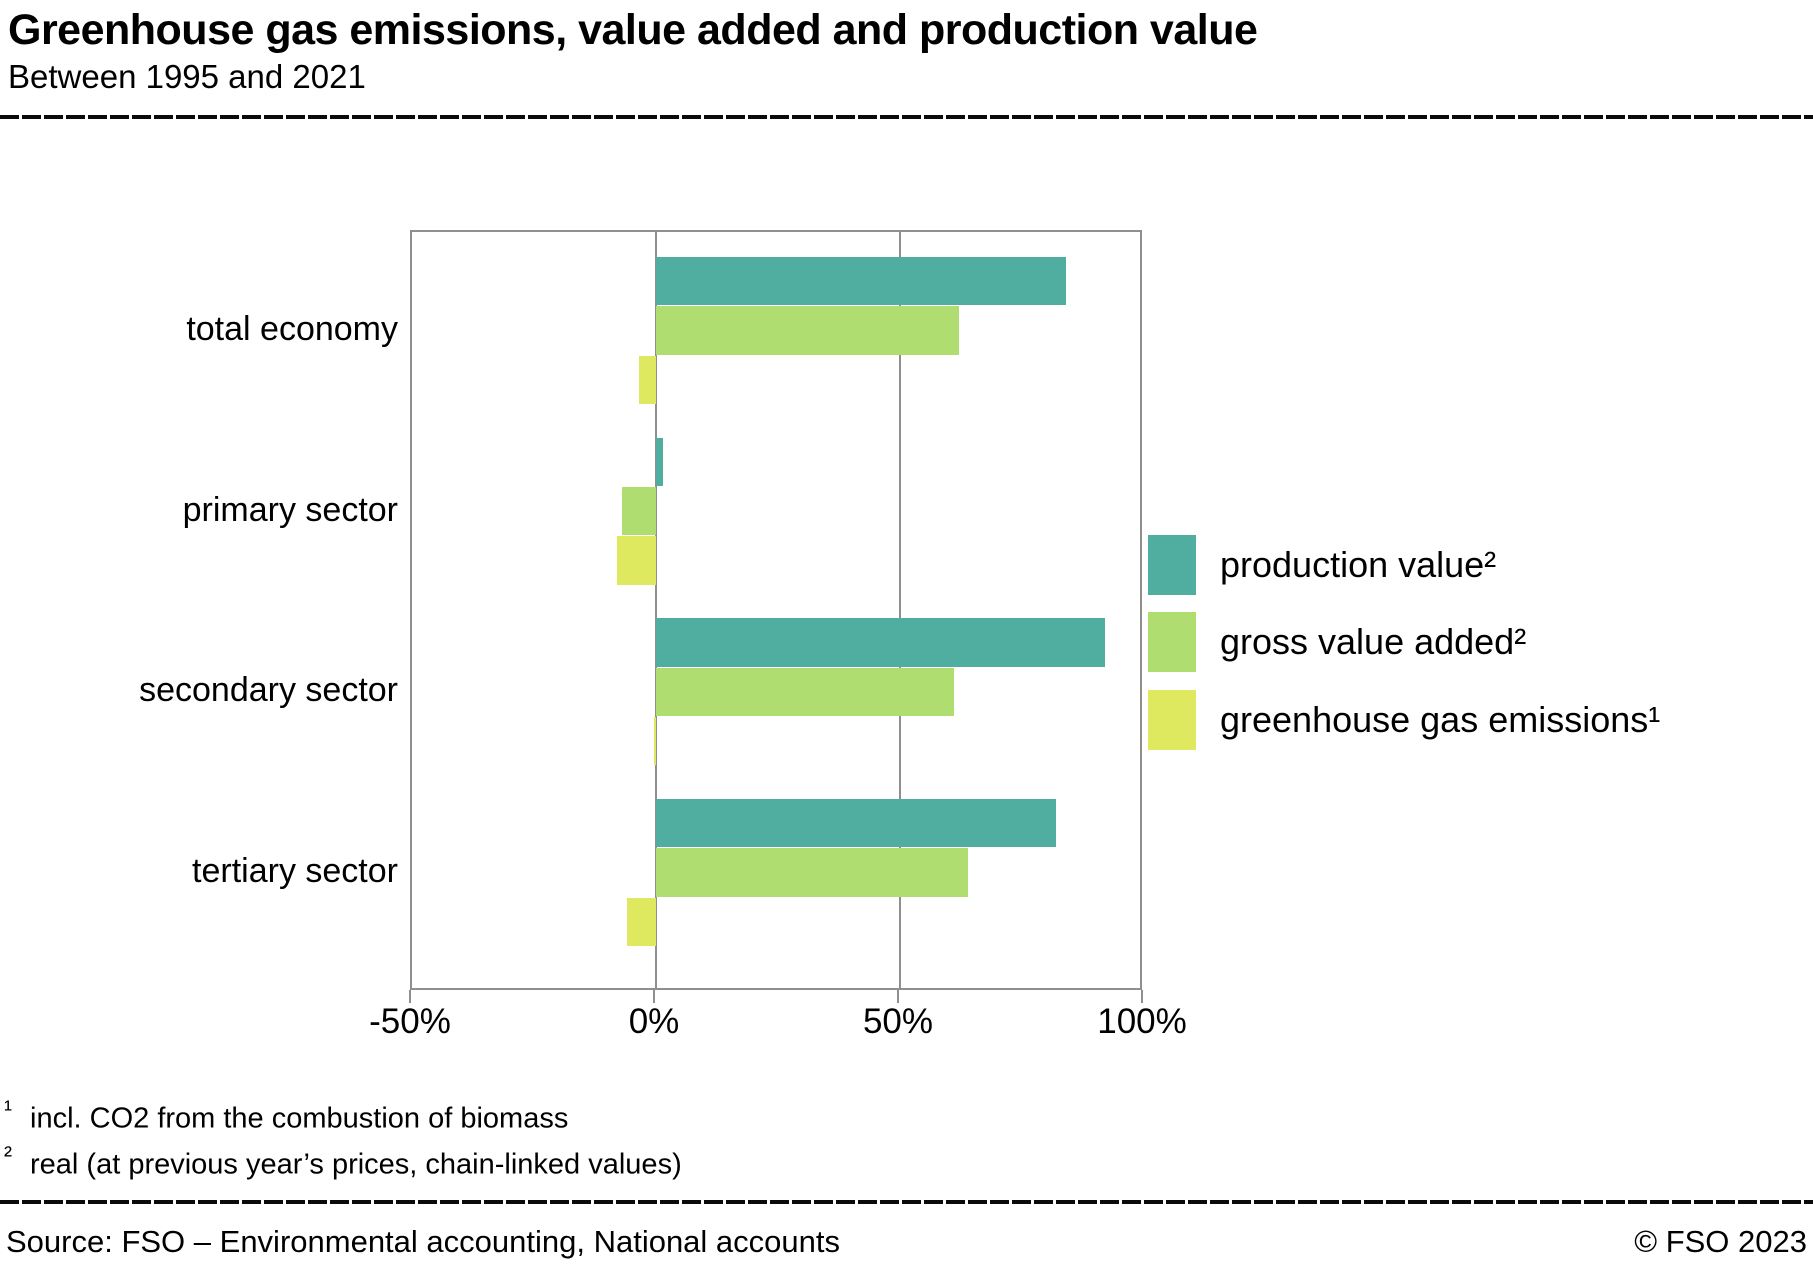  Describe the element at coordinates (187, 76) in the screenshot. I see `page-subtitle: Between 1995 and 2021` at that location.